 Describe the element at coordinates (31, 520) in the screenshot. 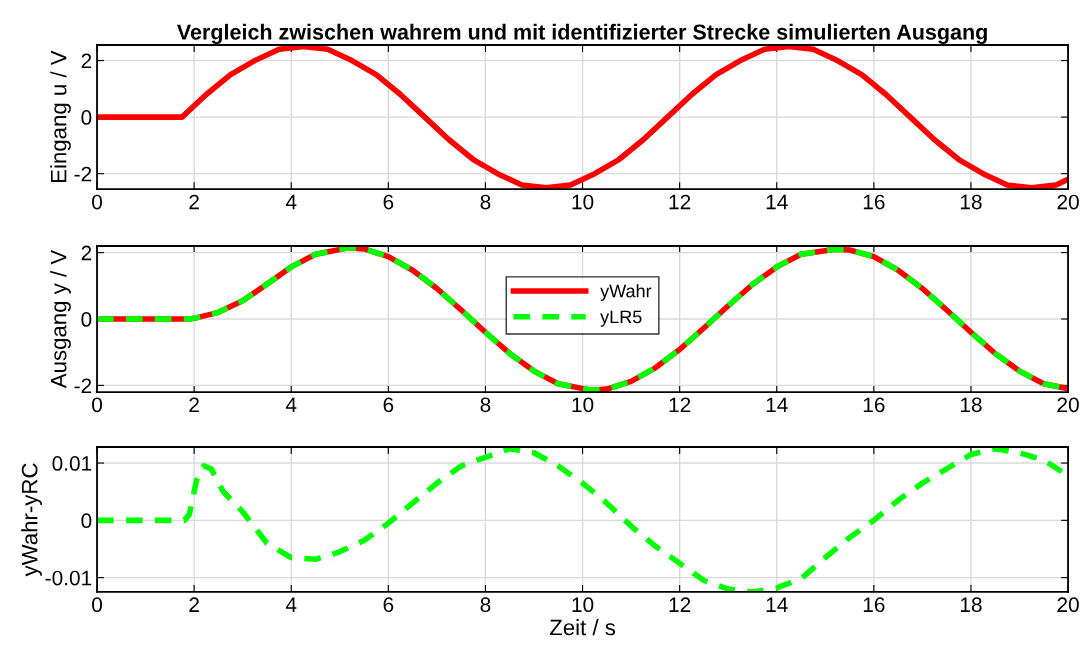

I see `y-axis-title: yWahr-yRC` at that location.